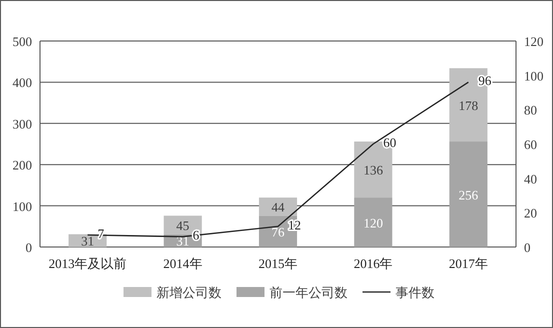 This screenshot has width=553, height=328. Describe the element at coordinates (87, 263) in the screenshot. I see `x-tick-label: 2013年及以前` at that location.